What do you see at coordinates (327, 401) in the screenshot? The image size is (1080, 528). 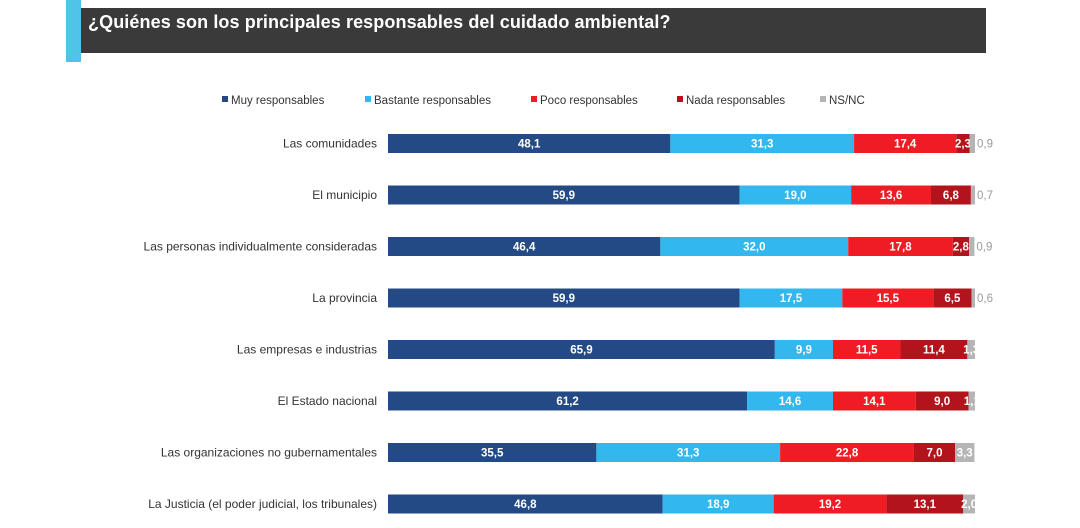 I see `category-label: El Estado nacional` at bounding box center [327, 401].